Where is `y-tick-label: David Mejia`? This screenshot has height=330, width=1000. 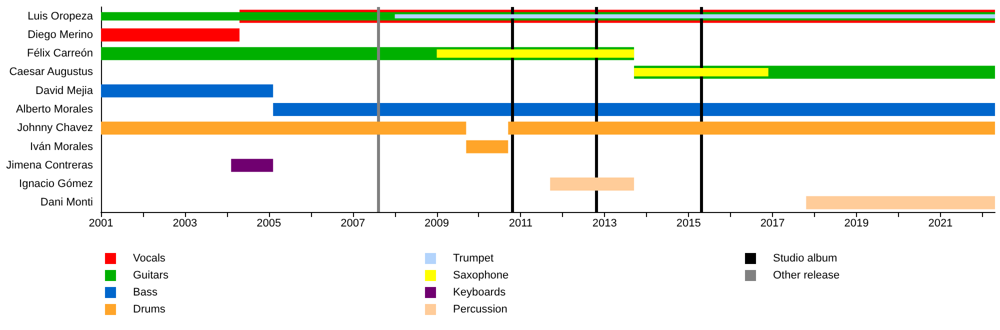
y-tick-label: David Mejia is located at coordinates (65, 90).